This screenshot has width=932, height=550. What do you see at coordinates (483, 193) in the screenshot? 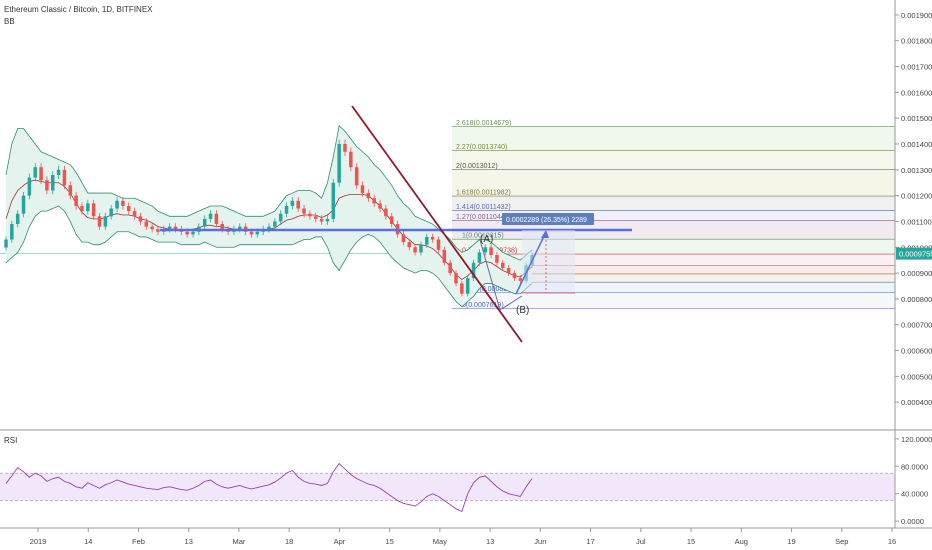
I see `fib-label: 1.618(0.0011982)` at bounding box center [483, 193].